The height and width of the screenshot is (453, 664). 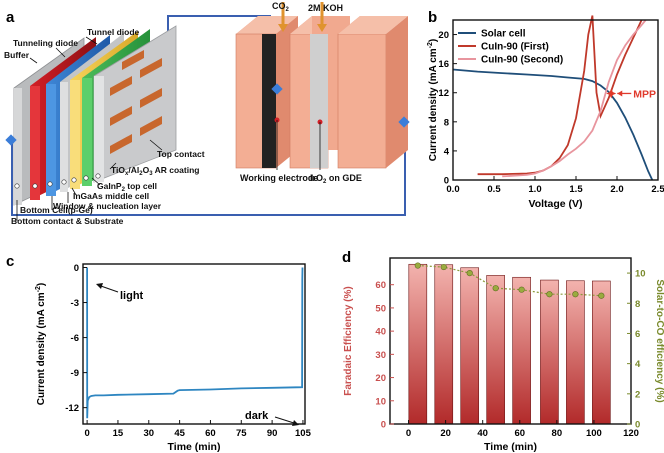 What do you see at coordinates (155, 171) in the screenshot?
I see `ar-coating-label: TiOx/Al2O3 AR coating` at bounding box center [155, 171].